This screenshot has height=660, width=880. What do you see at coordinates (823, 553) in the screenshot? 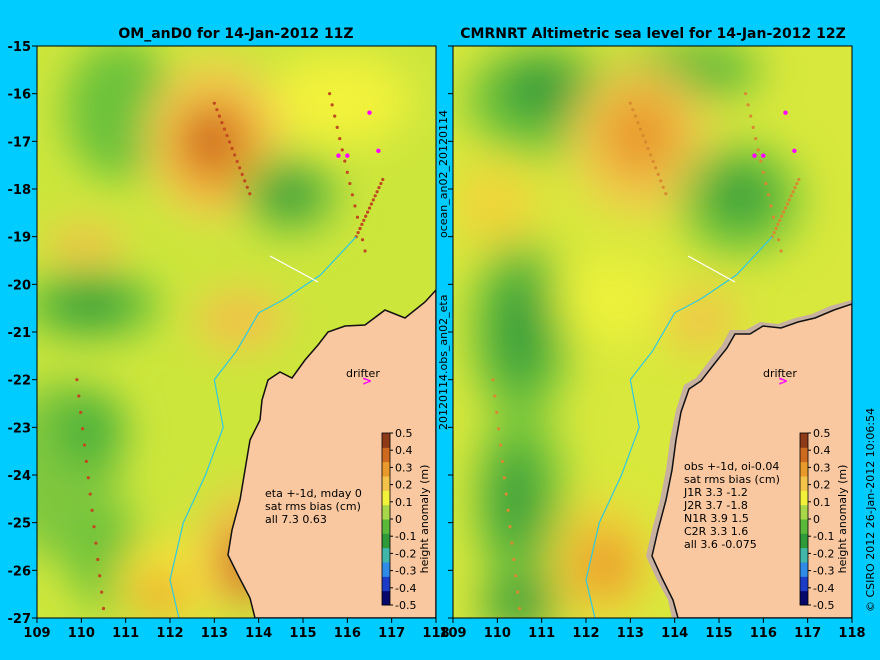
I see `colorbar-tick-label: -0.2` at bounding box center [823, 553].